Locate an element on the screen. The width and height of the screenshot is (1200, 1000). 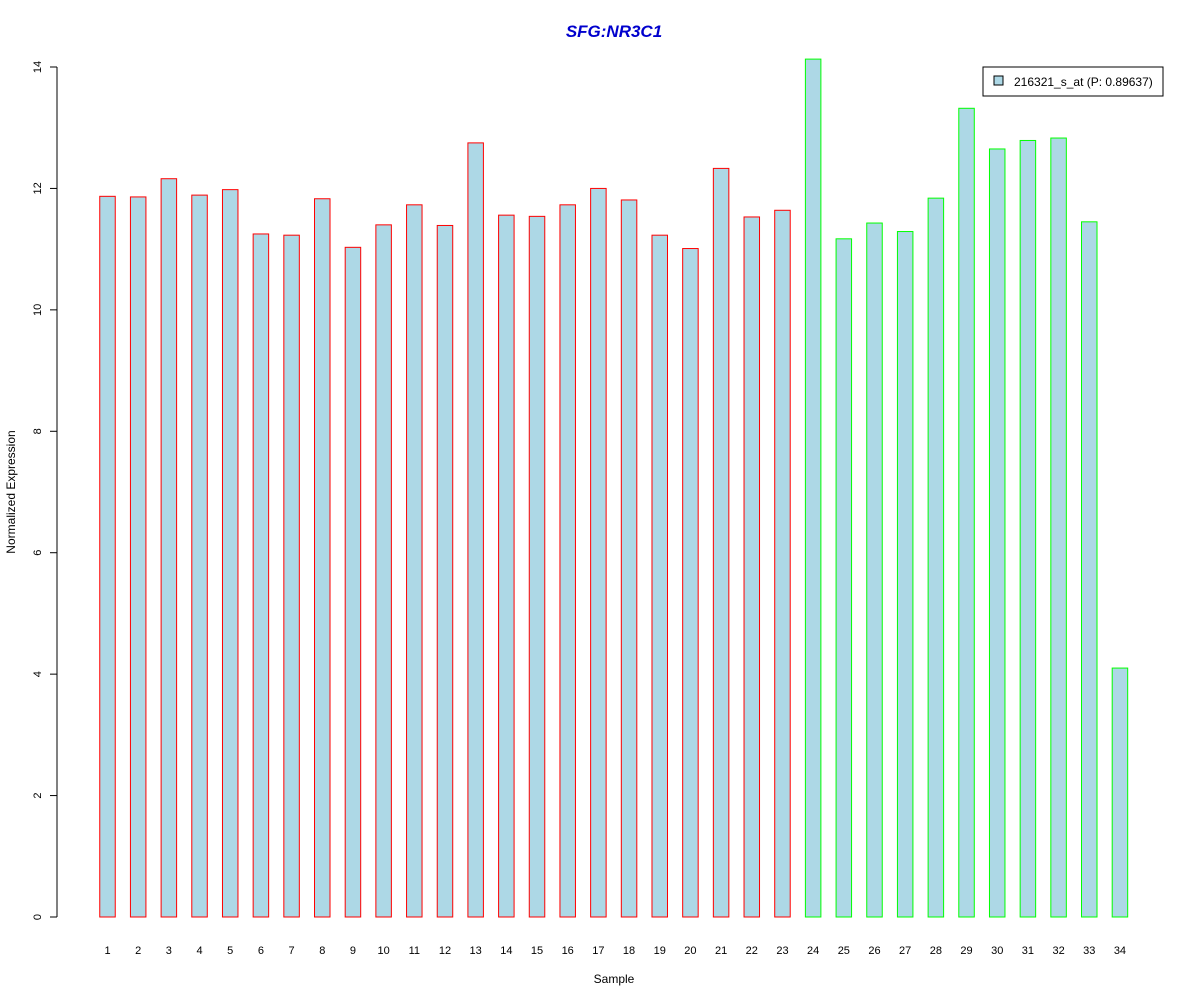
x-tick-label: 13 is located at coordinates (476, 951).